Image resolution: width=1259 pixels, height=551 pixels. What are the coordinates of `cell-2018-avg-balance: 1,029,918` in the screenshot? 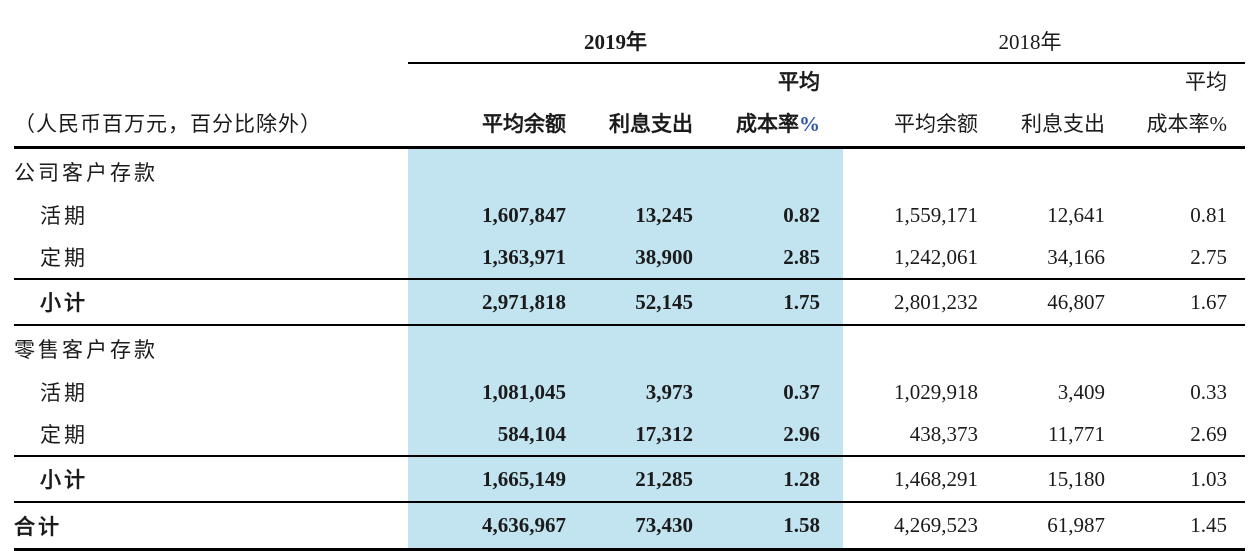 It's located at (936, 391).